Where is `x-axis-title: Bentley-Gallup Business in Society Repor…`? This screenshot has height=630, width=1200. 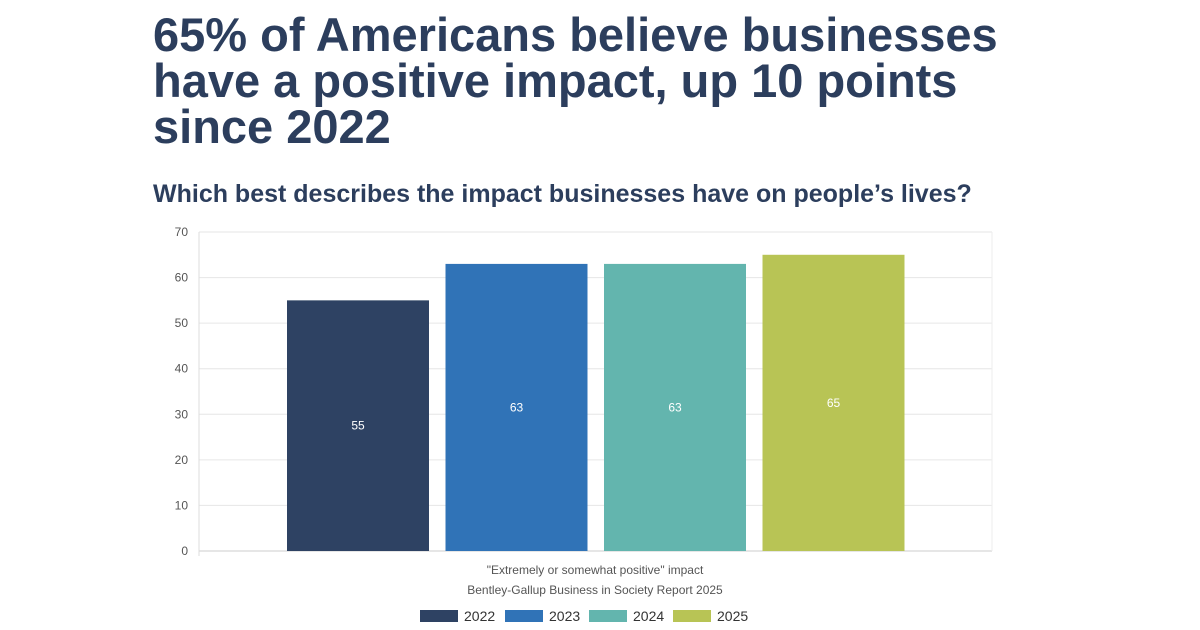
x-axis-title: Bentley-Gallup Business in Society Repor… is located at coordinates (595, 590).